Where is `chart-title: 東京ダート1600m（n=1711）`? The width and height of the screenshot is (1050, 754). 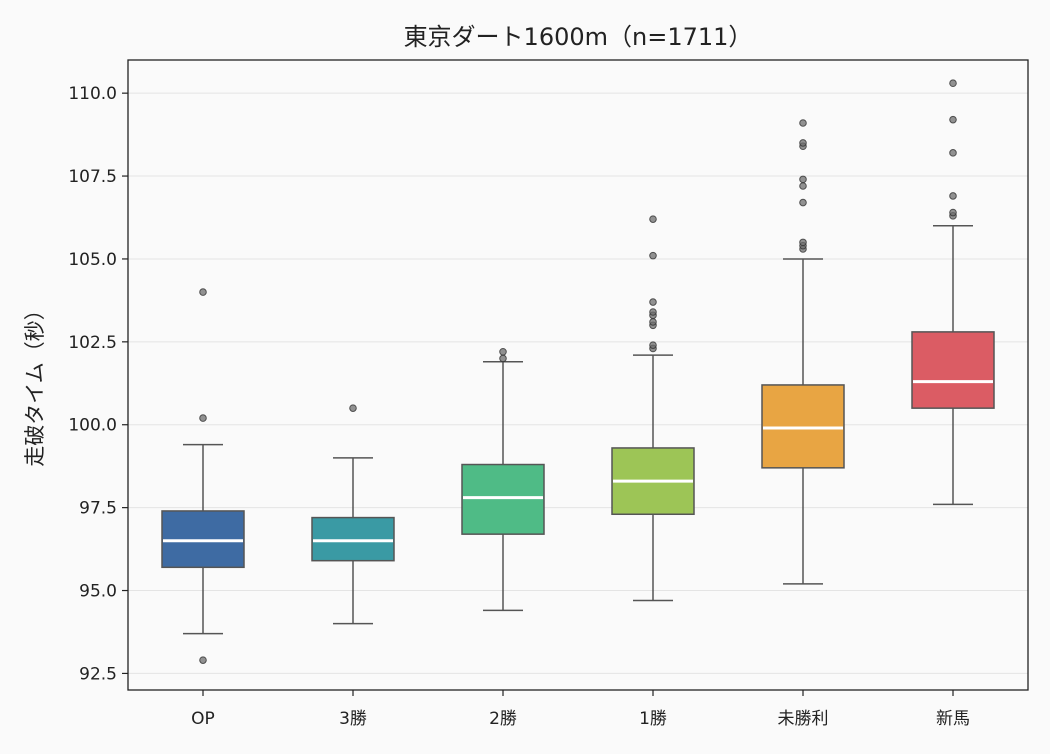 chart-title: 東京ダート1600m（n=1711） is located at coordinates (578, 37).